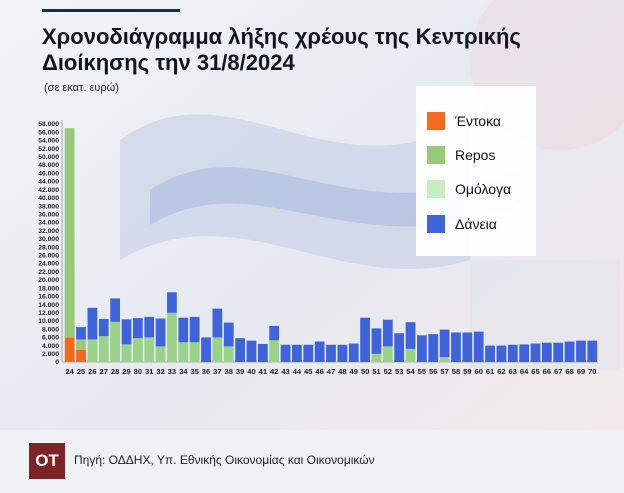  I want to click on y-tick-label: 58.000, so click(48, 124).